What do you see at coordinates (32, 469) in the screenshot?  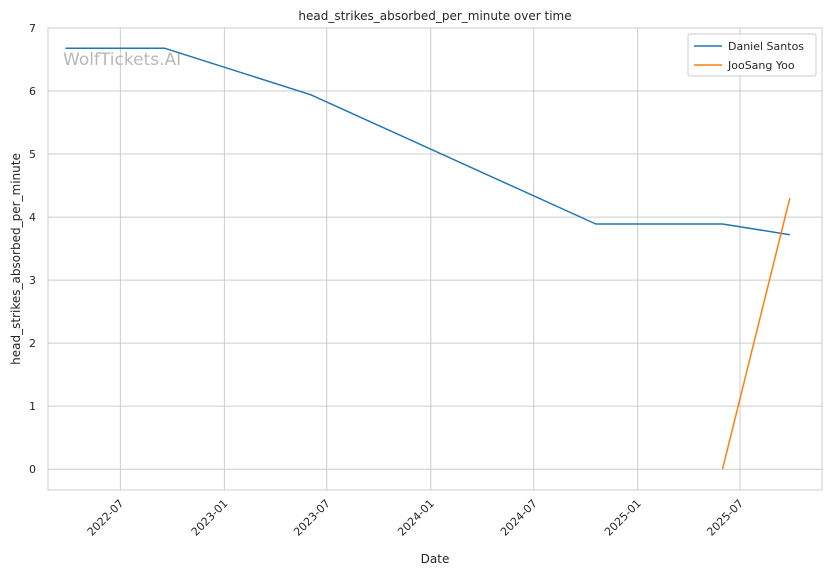 I see `y-tick-label: 0` at bounding box center [32, 469].